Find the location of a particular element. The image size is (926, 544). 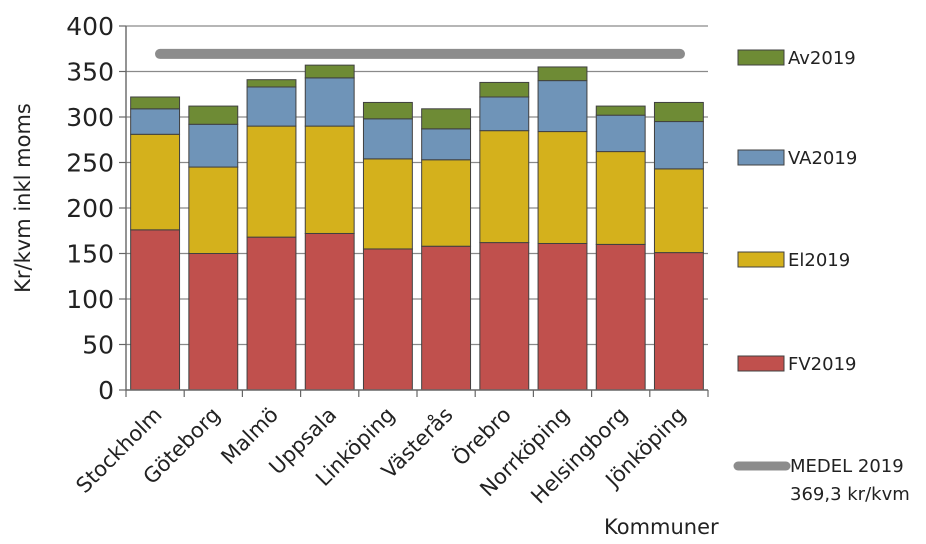

legend-label: El2019 is located at coordinates (819, 260).